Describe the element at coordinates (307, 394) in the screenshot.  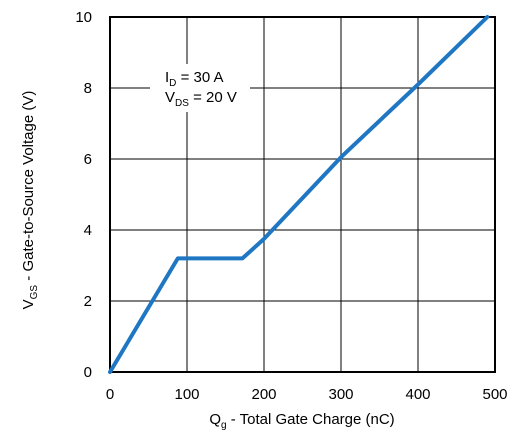
I see `x-axis-ticks: 0 100 200 300 400 500` at that location.